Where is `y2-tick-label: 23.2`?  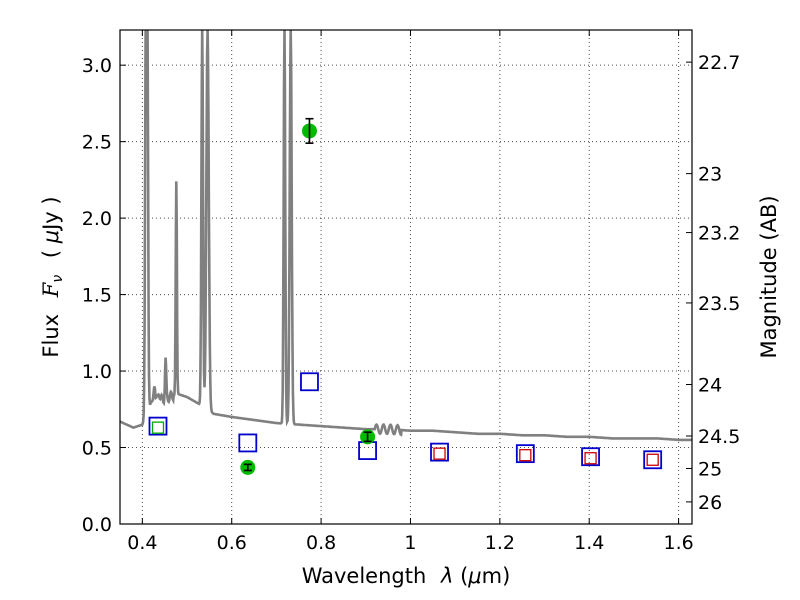 y2-tick-label: 23.2 is located at coordinates (719, 234).